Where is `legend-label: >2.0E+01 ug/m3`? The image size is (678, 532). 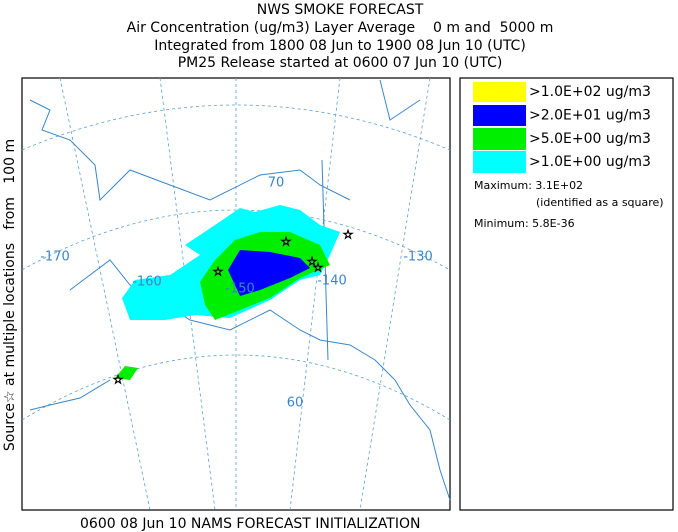 legend-label: >2.0E+01 ug/m3 is located at coordinates (590, 116).